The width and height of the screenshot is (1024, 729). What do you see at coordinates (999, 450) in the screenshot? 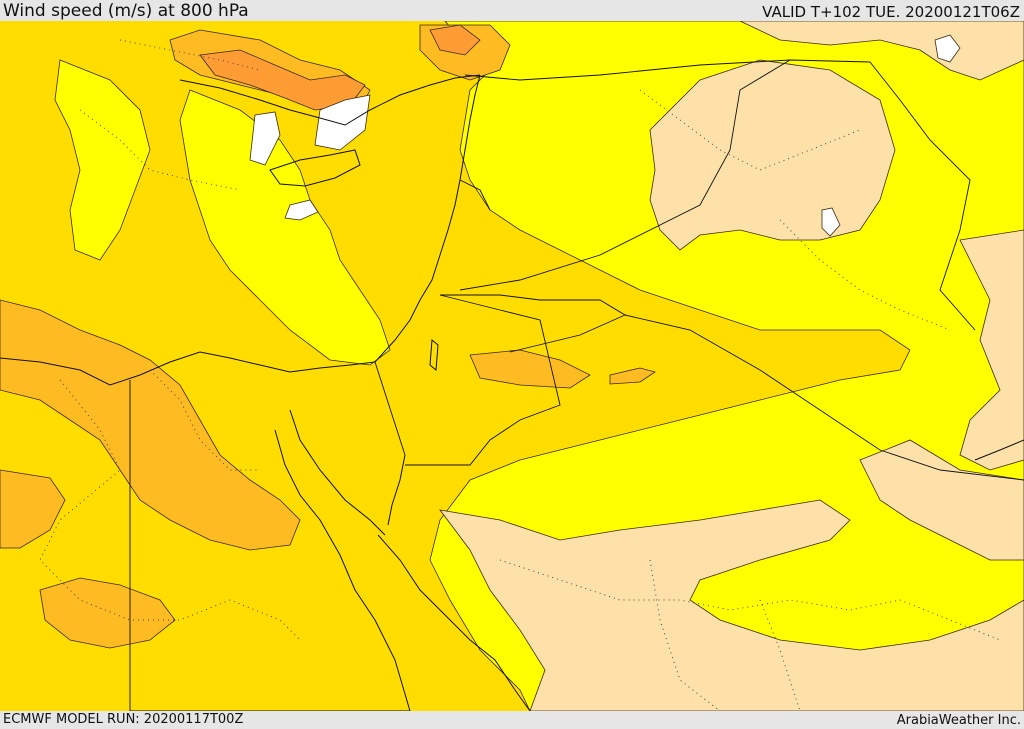
I see `coastline-persian-gulf` at bounding box center [999, 450].